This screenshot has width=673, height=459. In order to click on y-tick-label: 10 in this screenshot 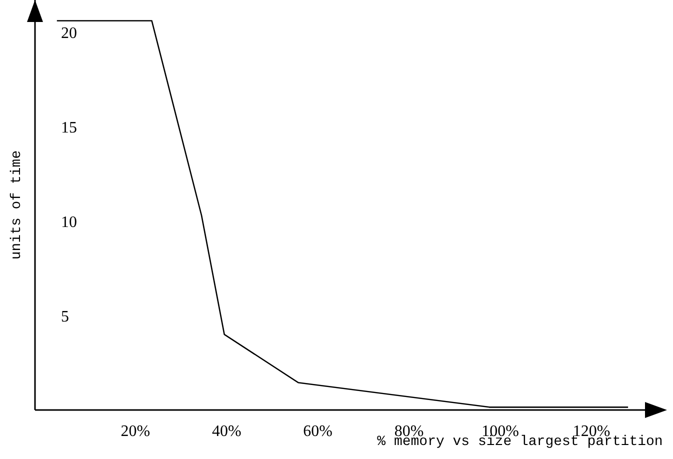, I will do `click(69, 223)`.